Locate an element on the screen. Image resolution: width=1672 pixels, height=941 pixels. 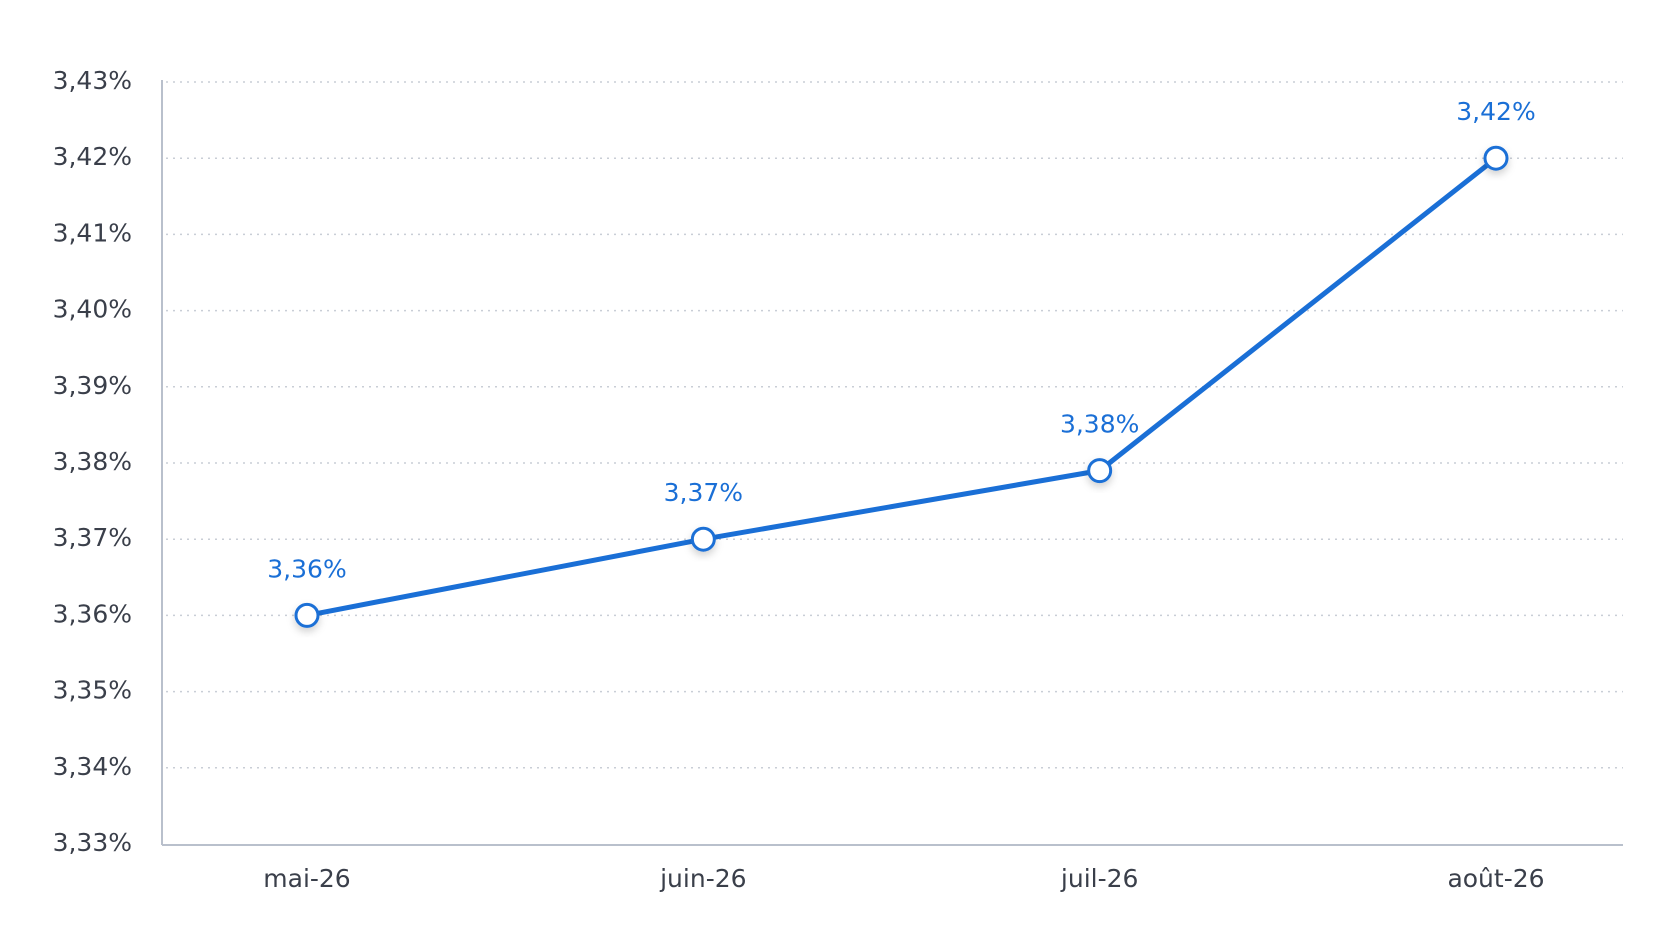
data-label: 3,36% is located at coordinates (306, 568).